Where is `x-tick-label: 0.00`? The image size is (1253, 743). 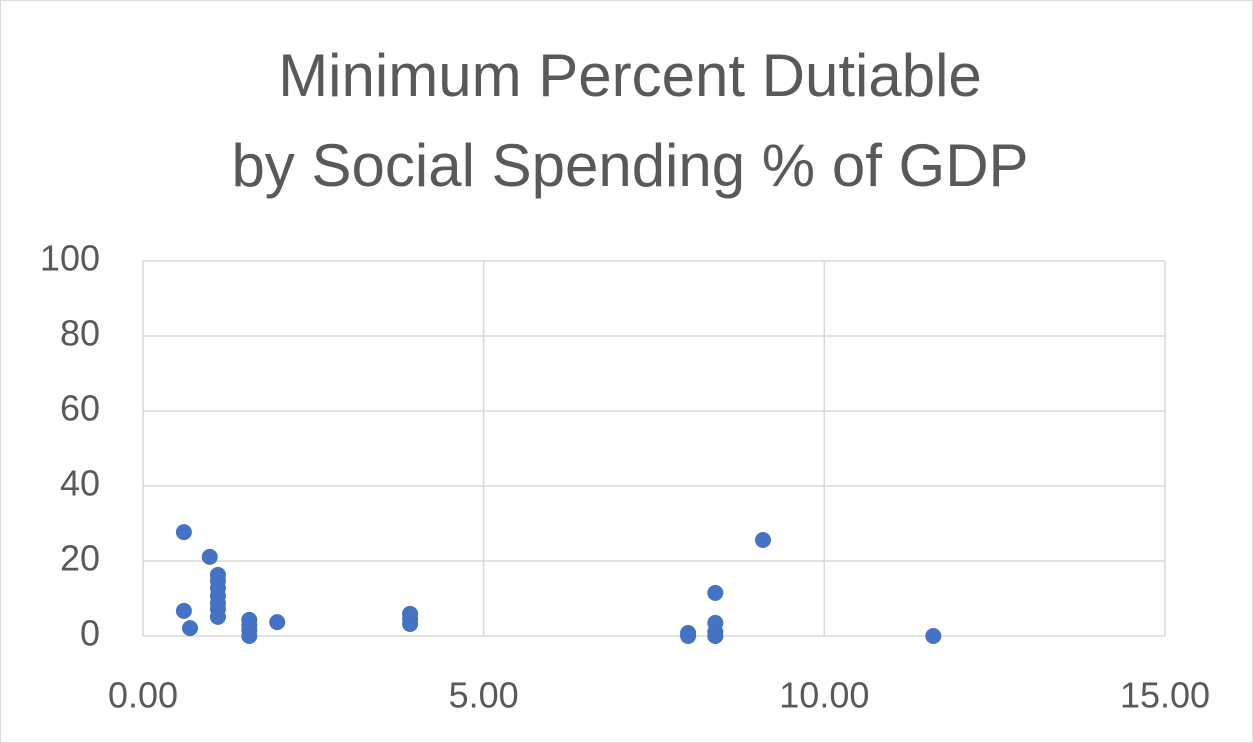
x-tick-label: 0.00 is located at coordinates (143, 695).